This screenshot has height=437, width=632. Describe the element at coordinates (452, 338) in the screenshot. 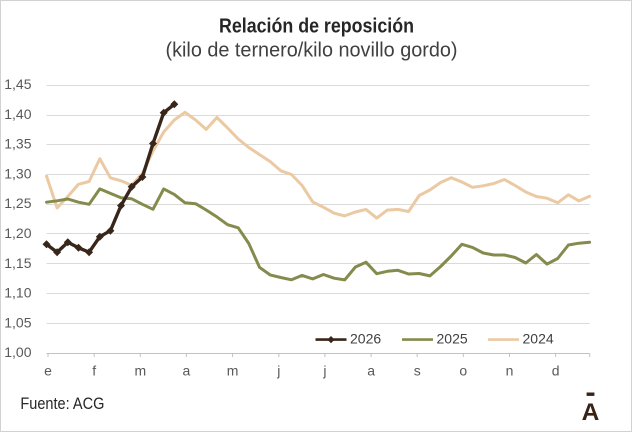

I see `svg-text: 2025` at that location.